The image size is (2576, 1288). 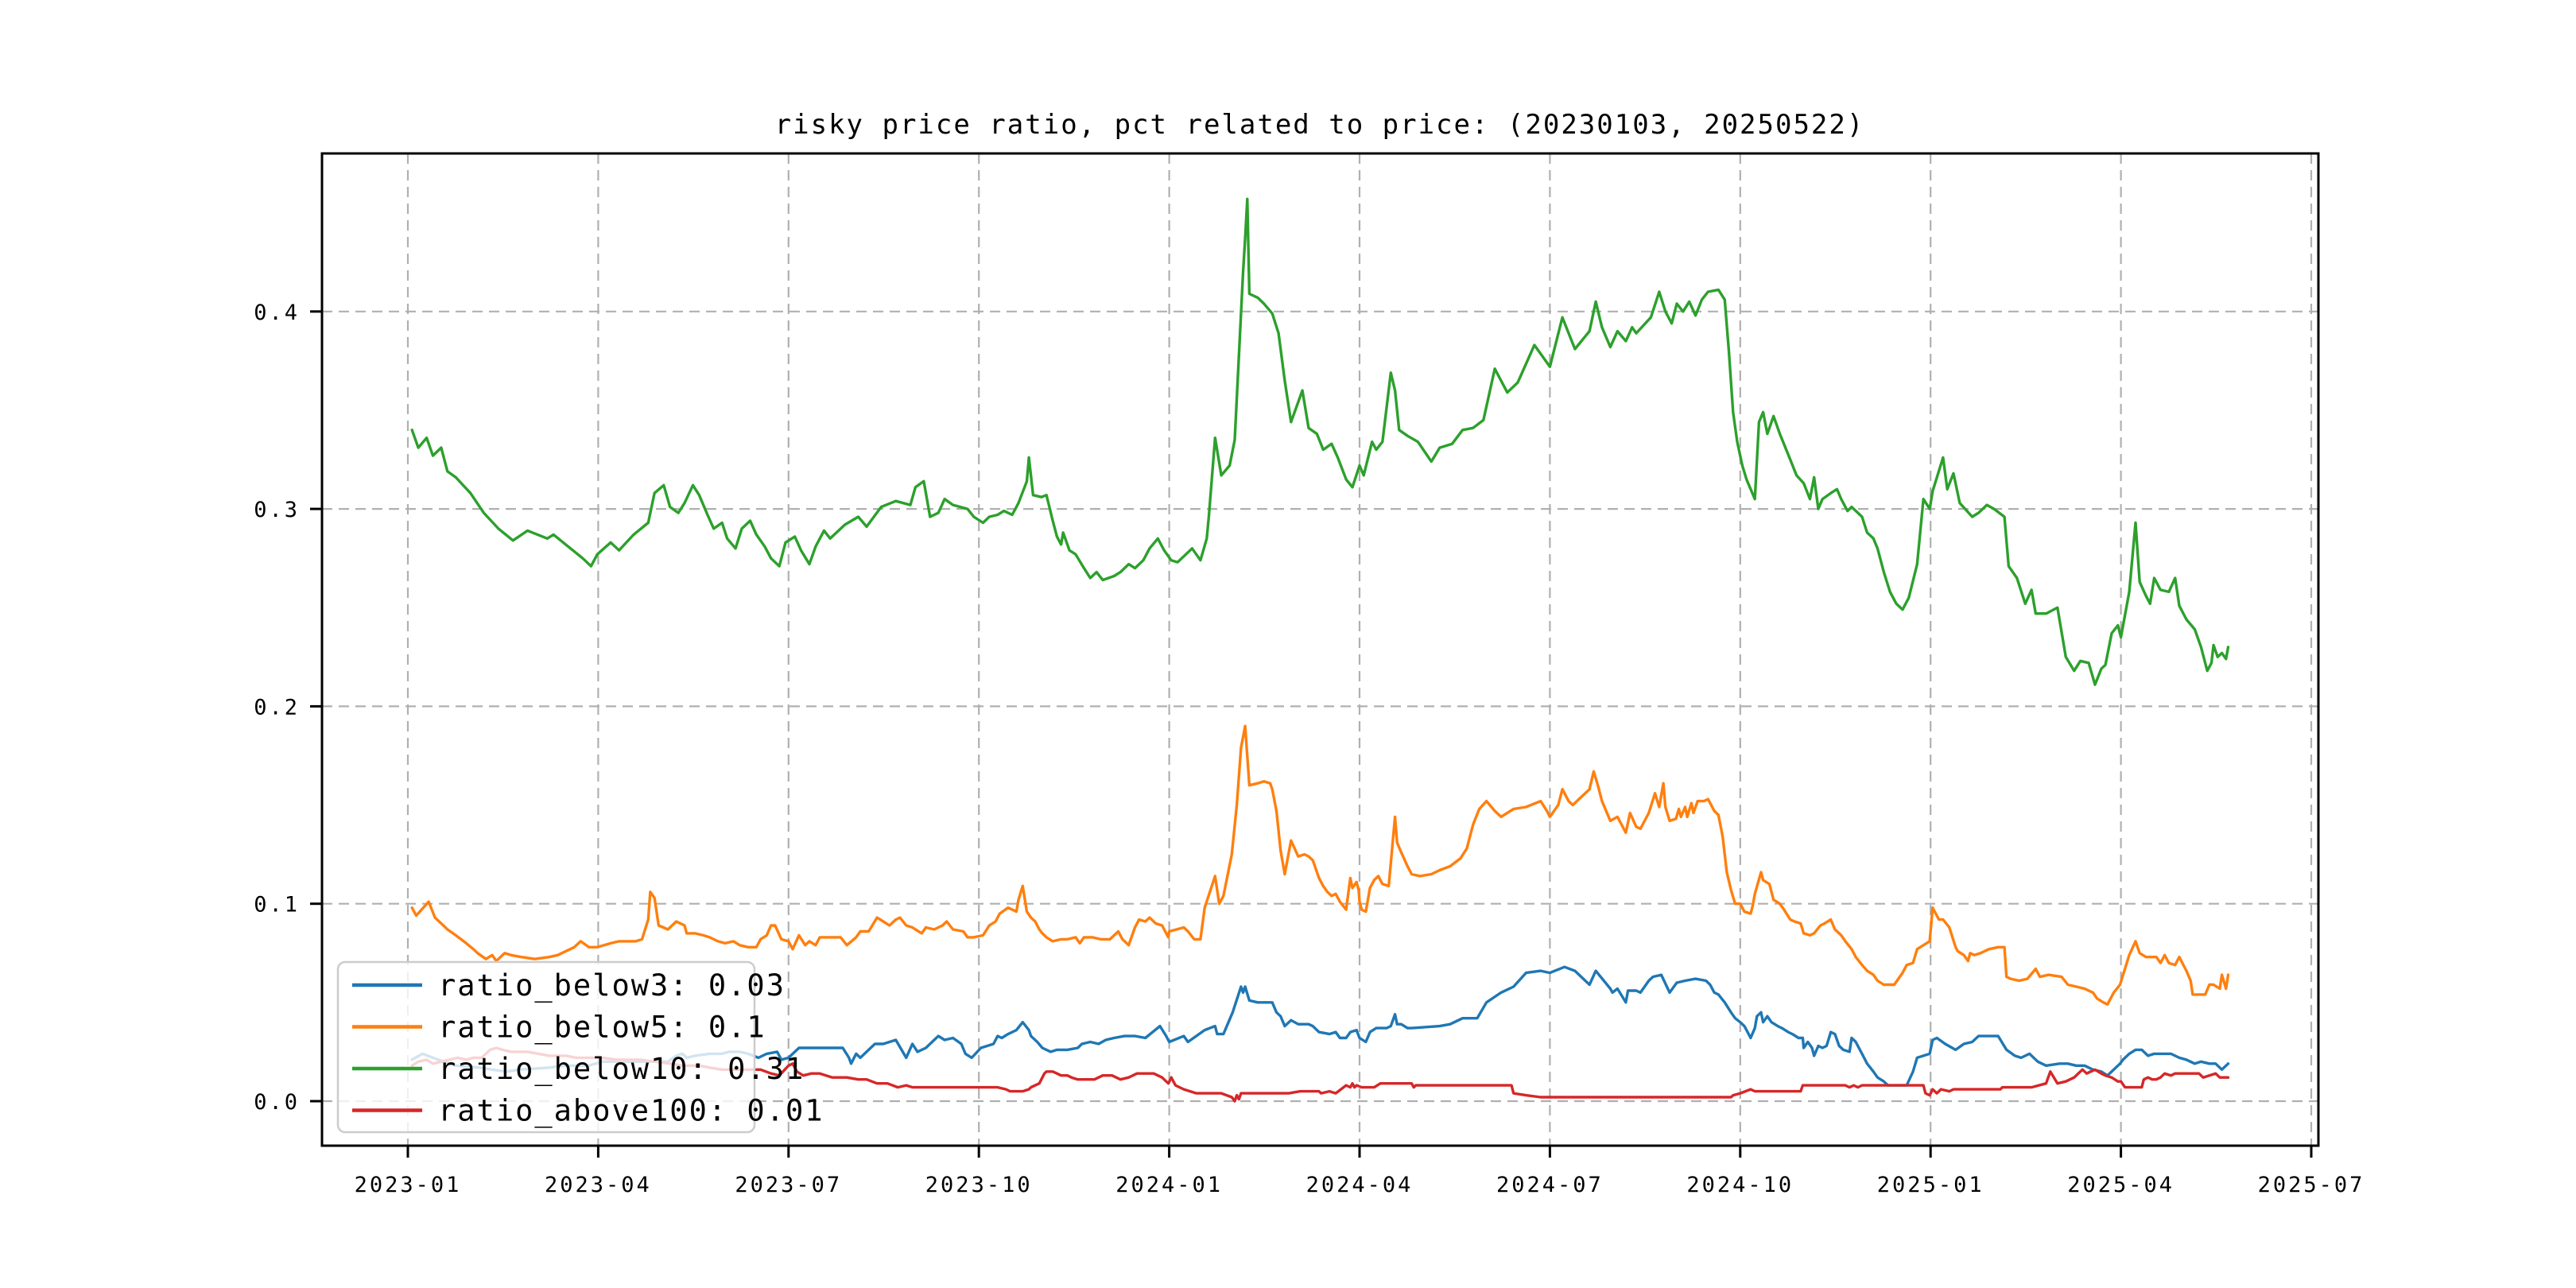 I want to click on y-tick-label-0.3: 0.3, so click(x=277, y=510).